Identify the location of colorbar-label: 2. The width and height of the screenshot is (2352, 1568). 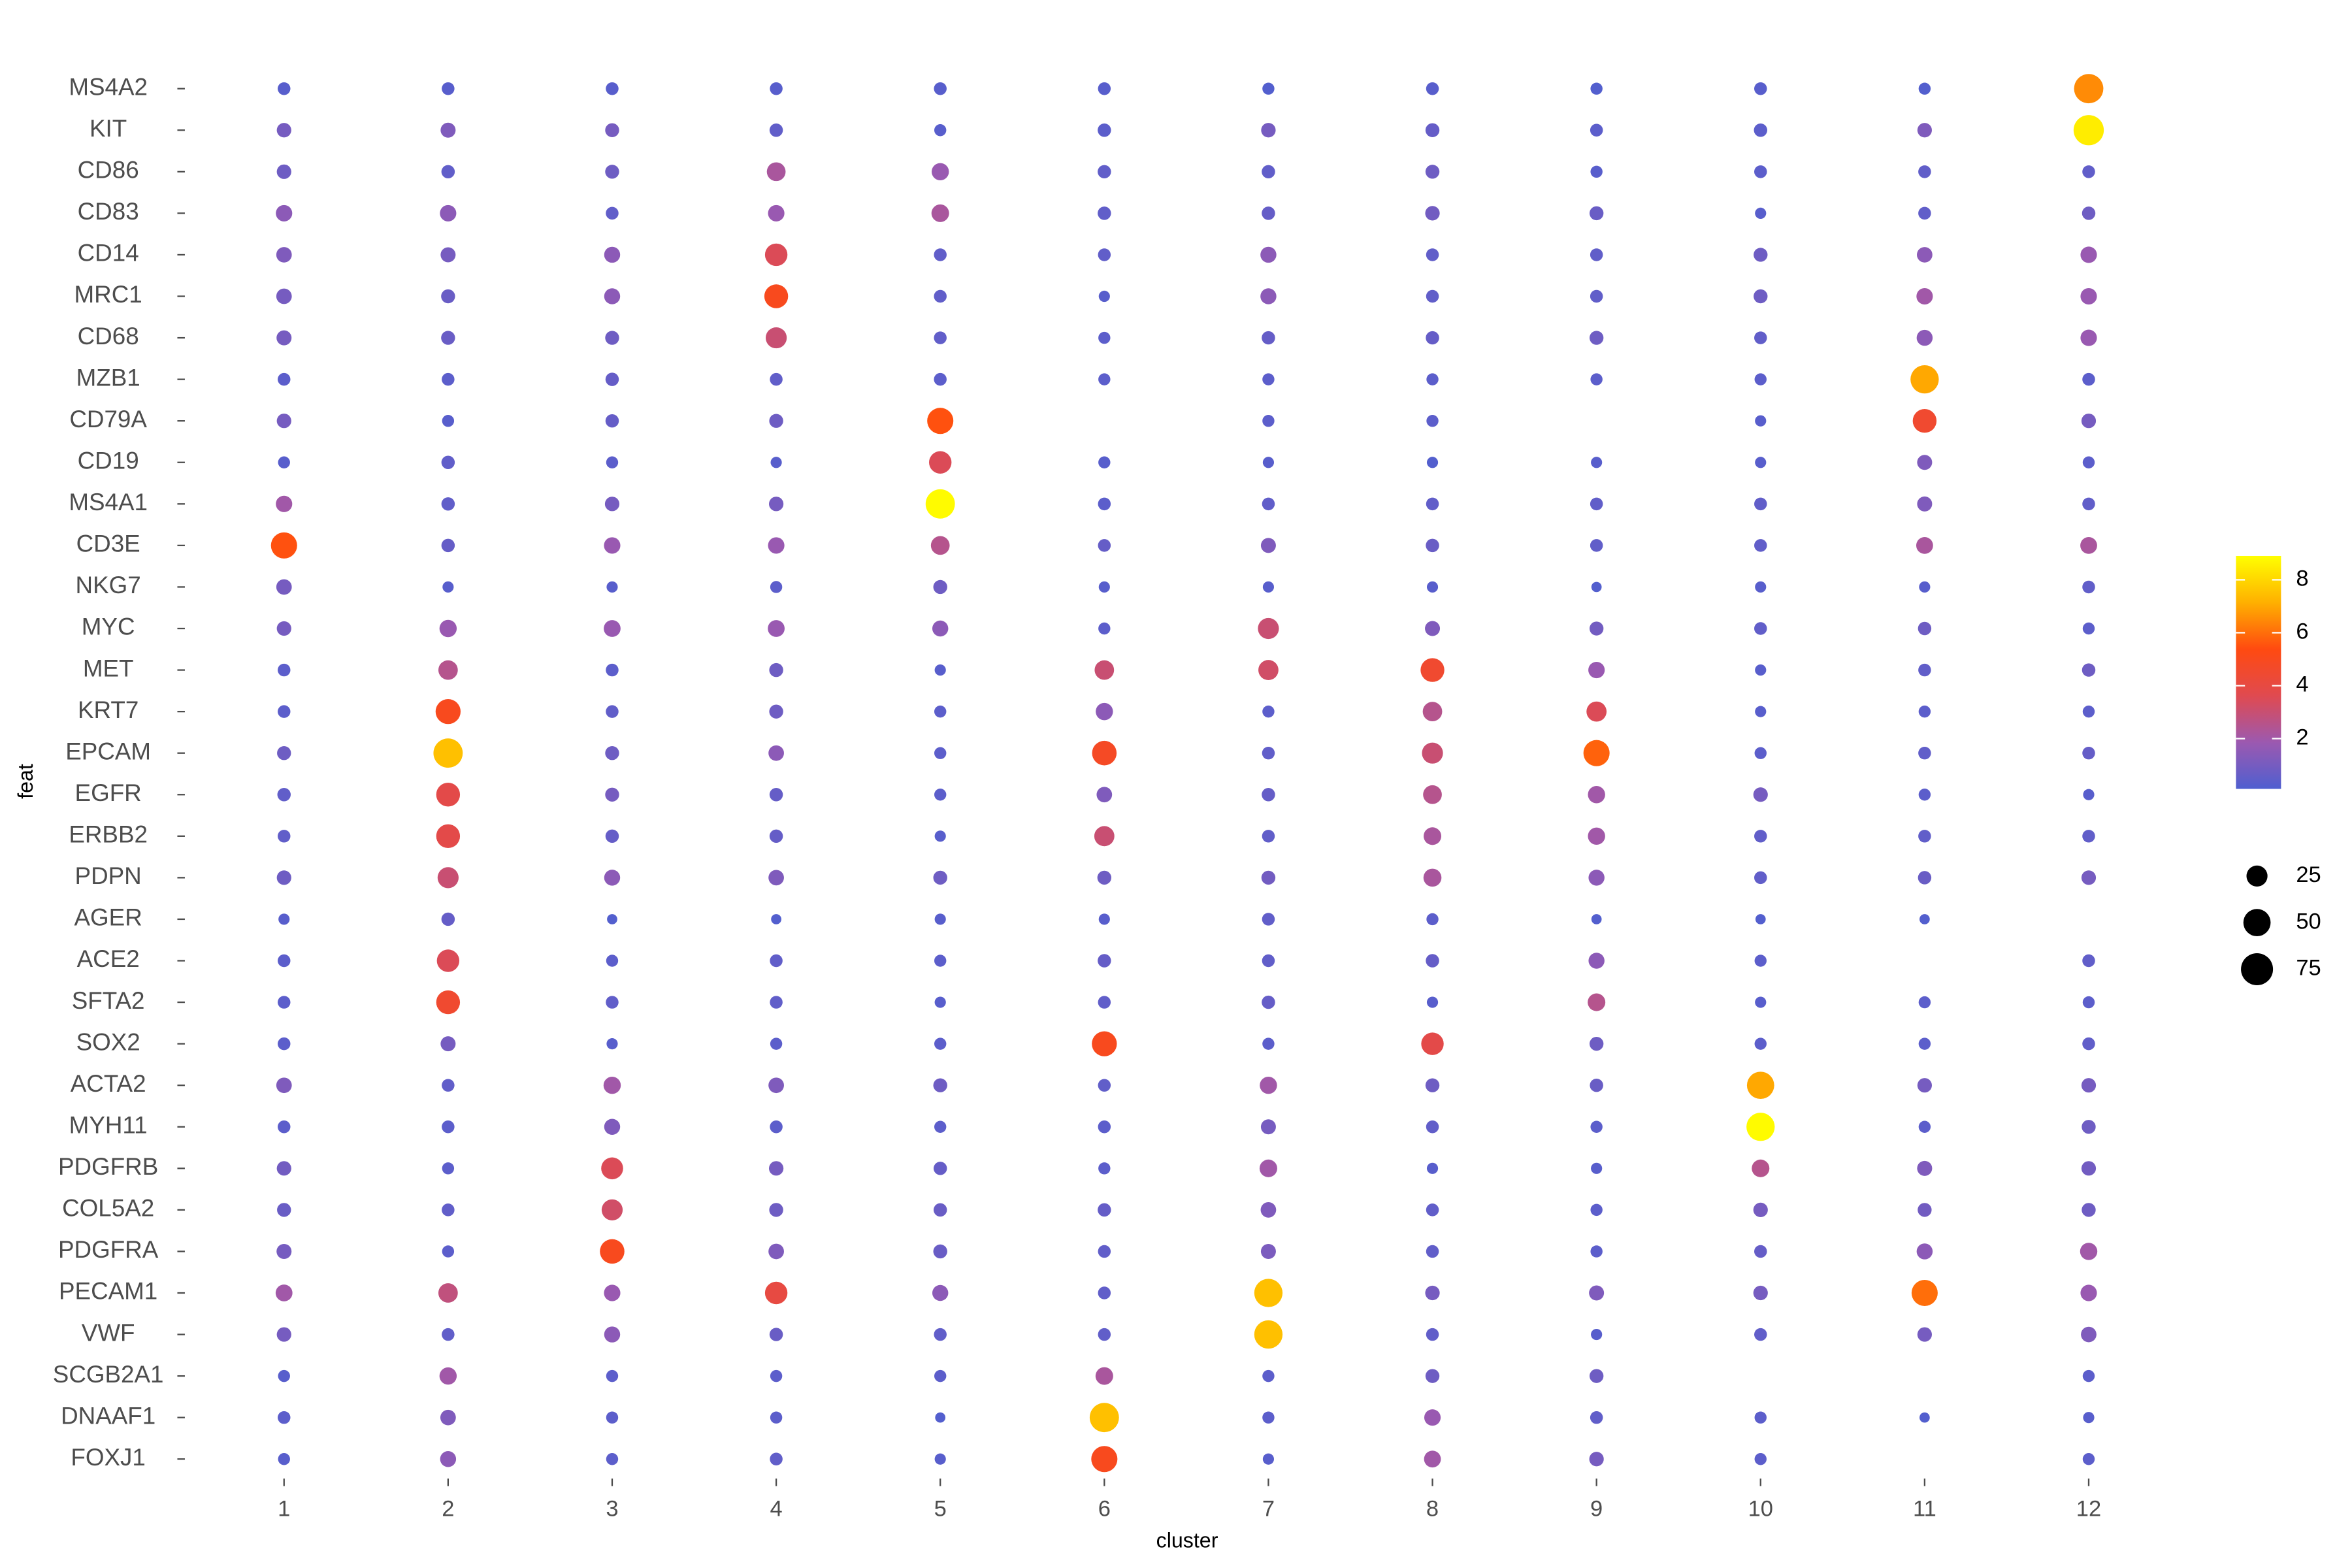
(2302, 737).